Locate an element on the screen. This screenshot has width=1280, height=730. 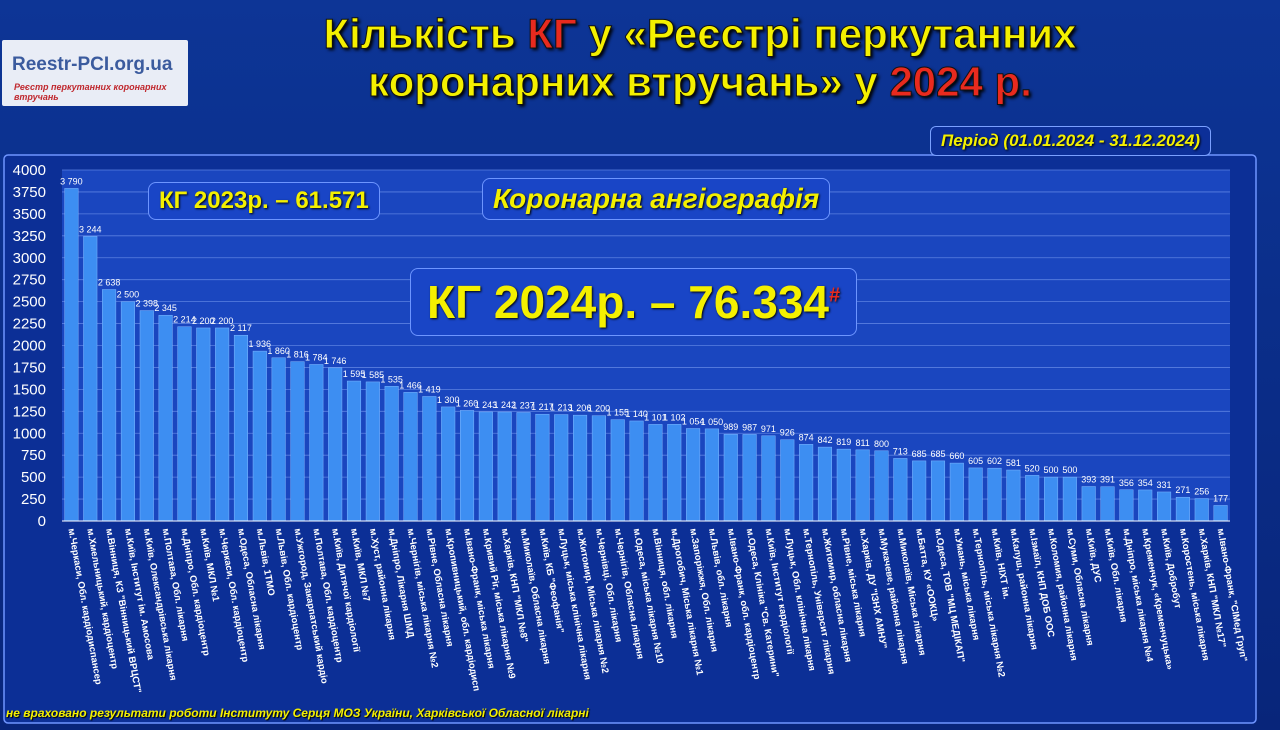
annotation: КГ 2023р. – 61.571 is located at coordinates (264, 201).